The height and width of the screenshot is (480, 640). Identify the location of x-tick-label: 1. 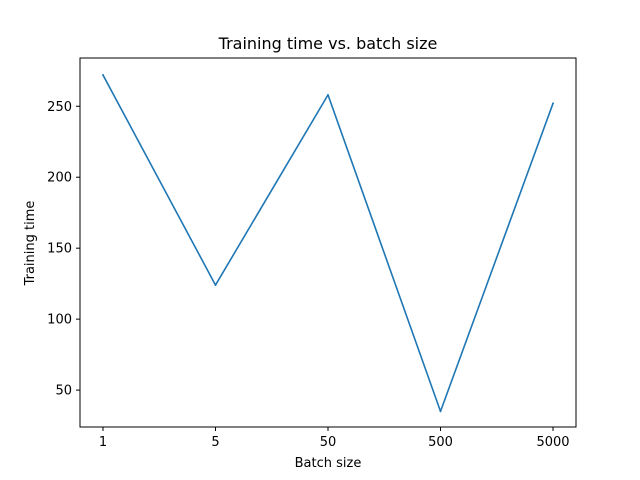
(103, 442).